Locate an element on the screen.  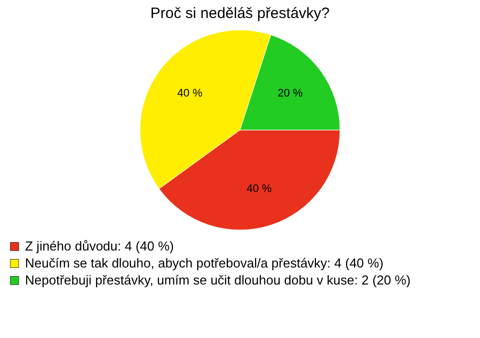
legend-label: Nepotřebuji přestávky, umím se učit dlouhou dobu v kuse: 2 (20 %) is located at coordinates (218, 280).